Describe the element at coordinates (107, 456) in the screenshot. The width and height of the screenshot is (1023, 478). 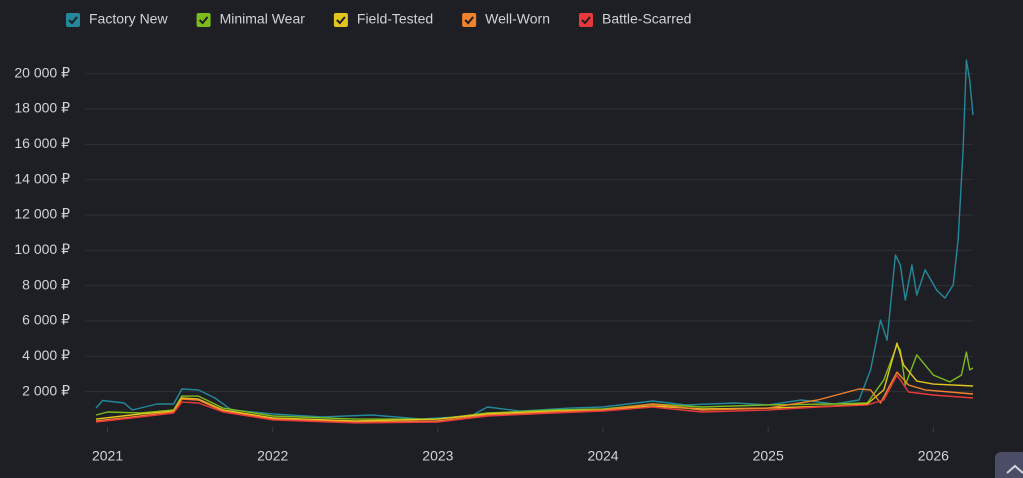
I see `x-tick-label: 2021` at that location.